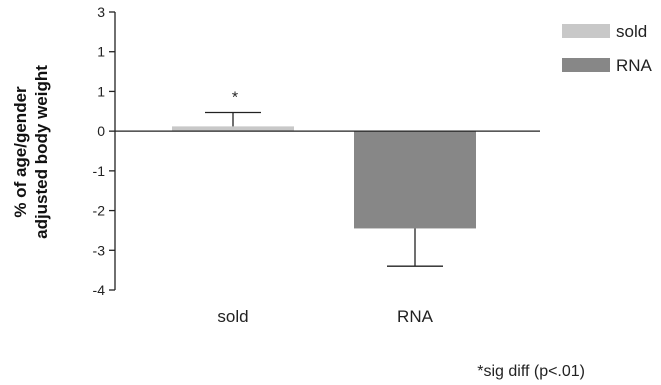  Describe the element at coordinates (99, 290) in the screenshot. I see `y-tick-label: -4` at that location.